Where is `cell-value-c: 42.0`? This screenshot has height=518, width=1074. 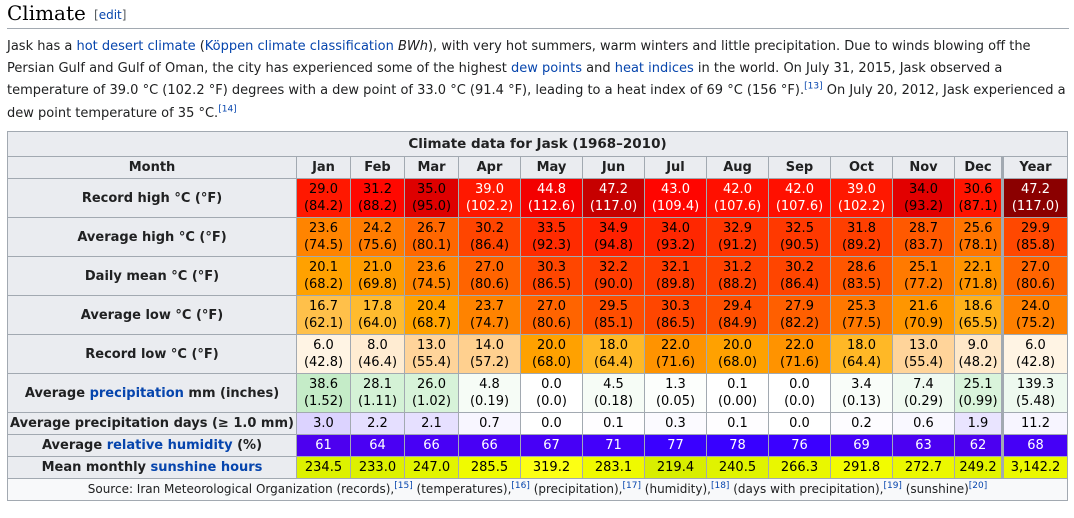
cell-value-c: 42.0 is located at coordinates (737, 189).